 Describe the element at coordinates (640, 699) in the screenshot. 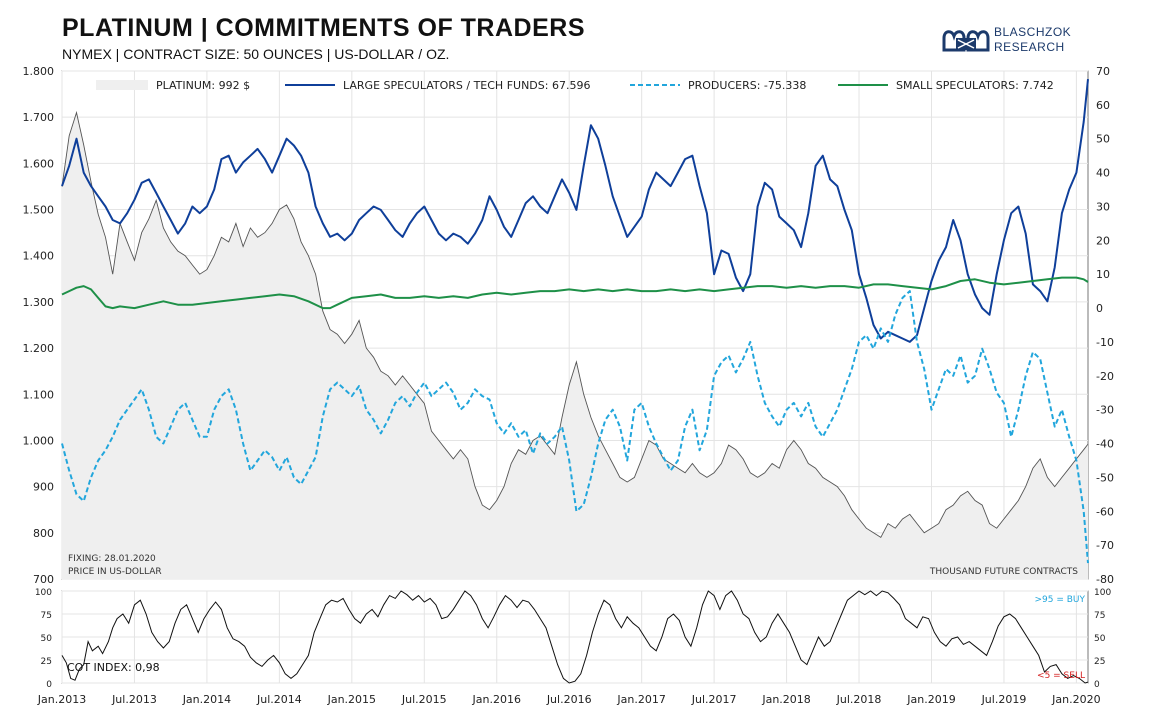

I see `x-tick-label: Jan.2017` at that location.